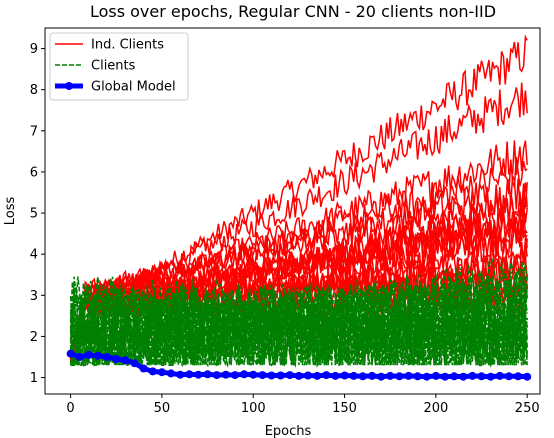 This screenshot has height=438, width=554. Describe the element at coordinates (113, 66) in the screenshot. I see `legend-label: Clients` at that location.